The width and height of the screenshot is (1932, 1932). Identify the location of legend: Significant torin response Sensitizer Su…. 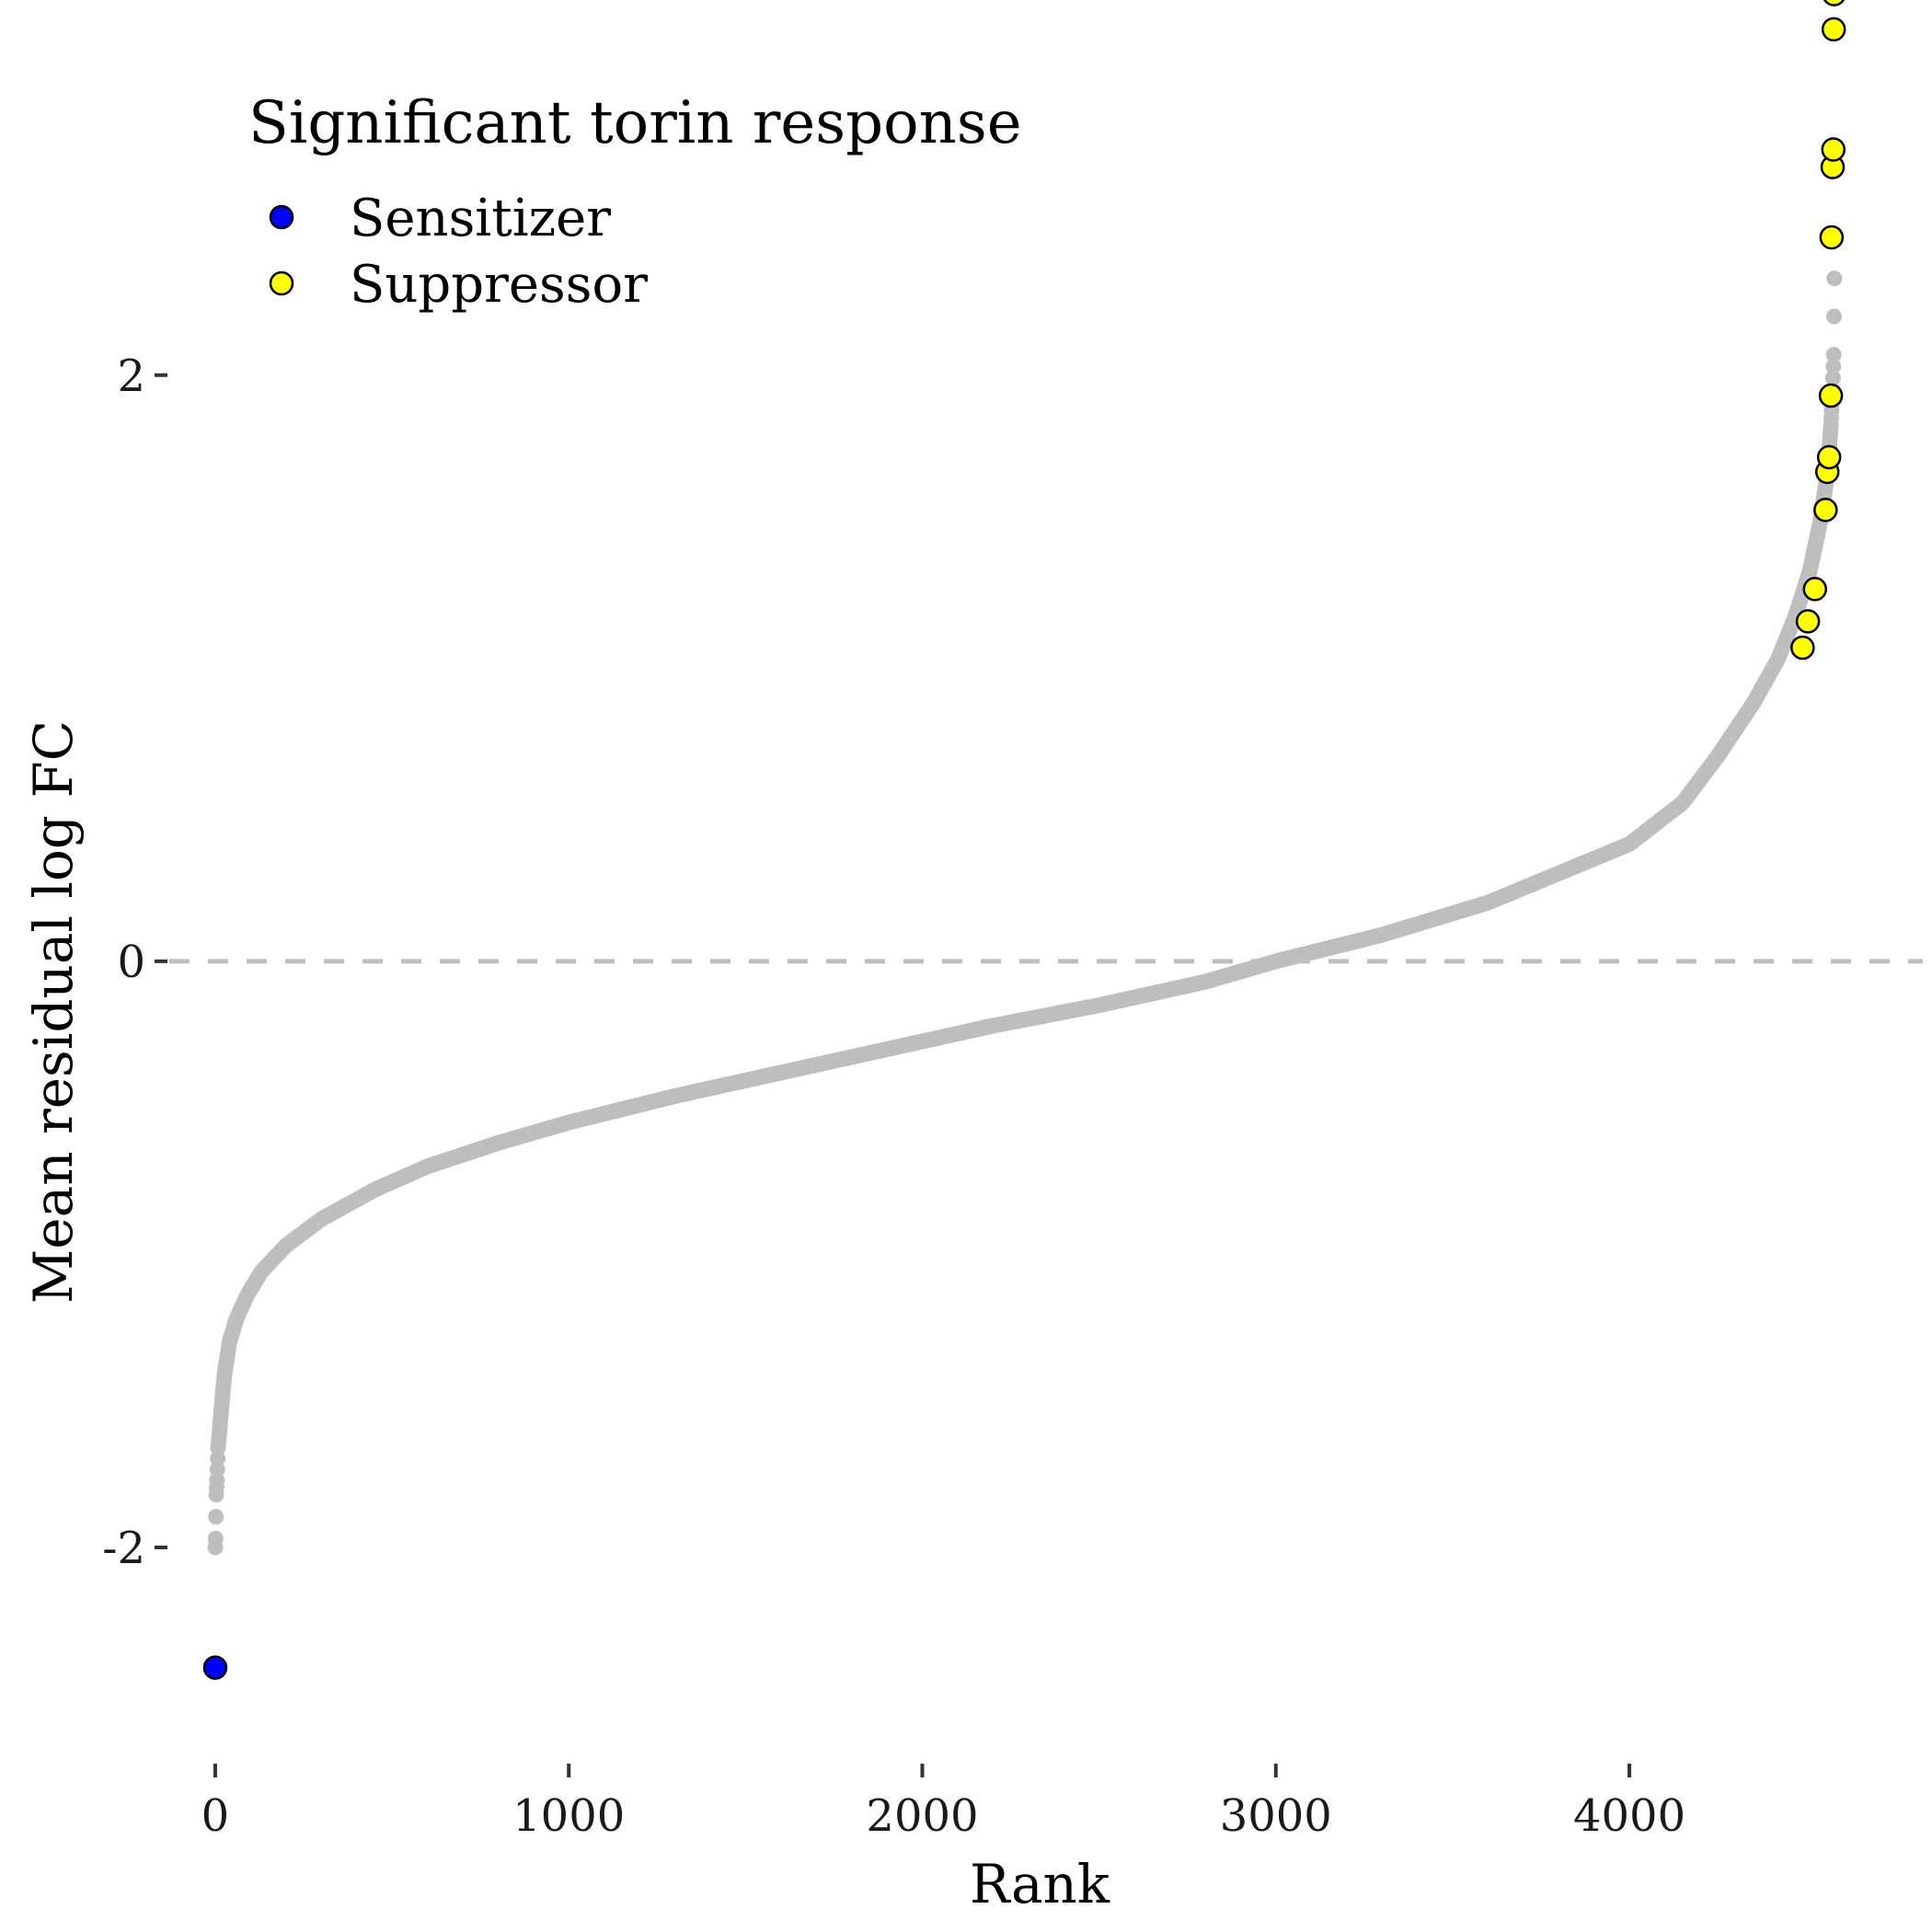
(635, 202).